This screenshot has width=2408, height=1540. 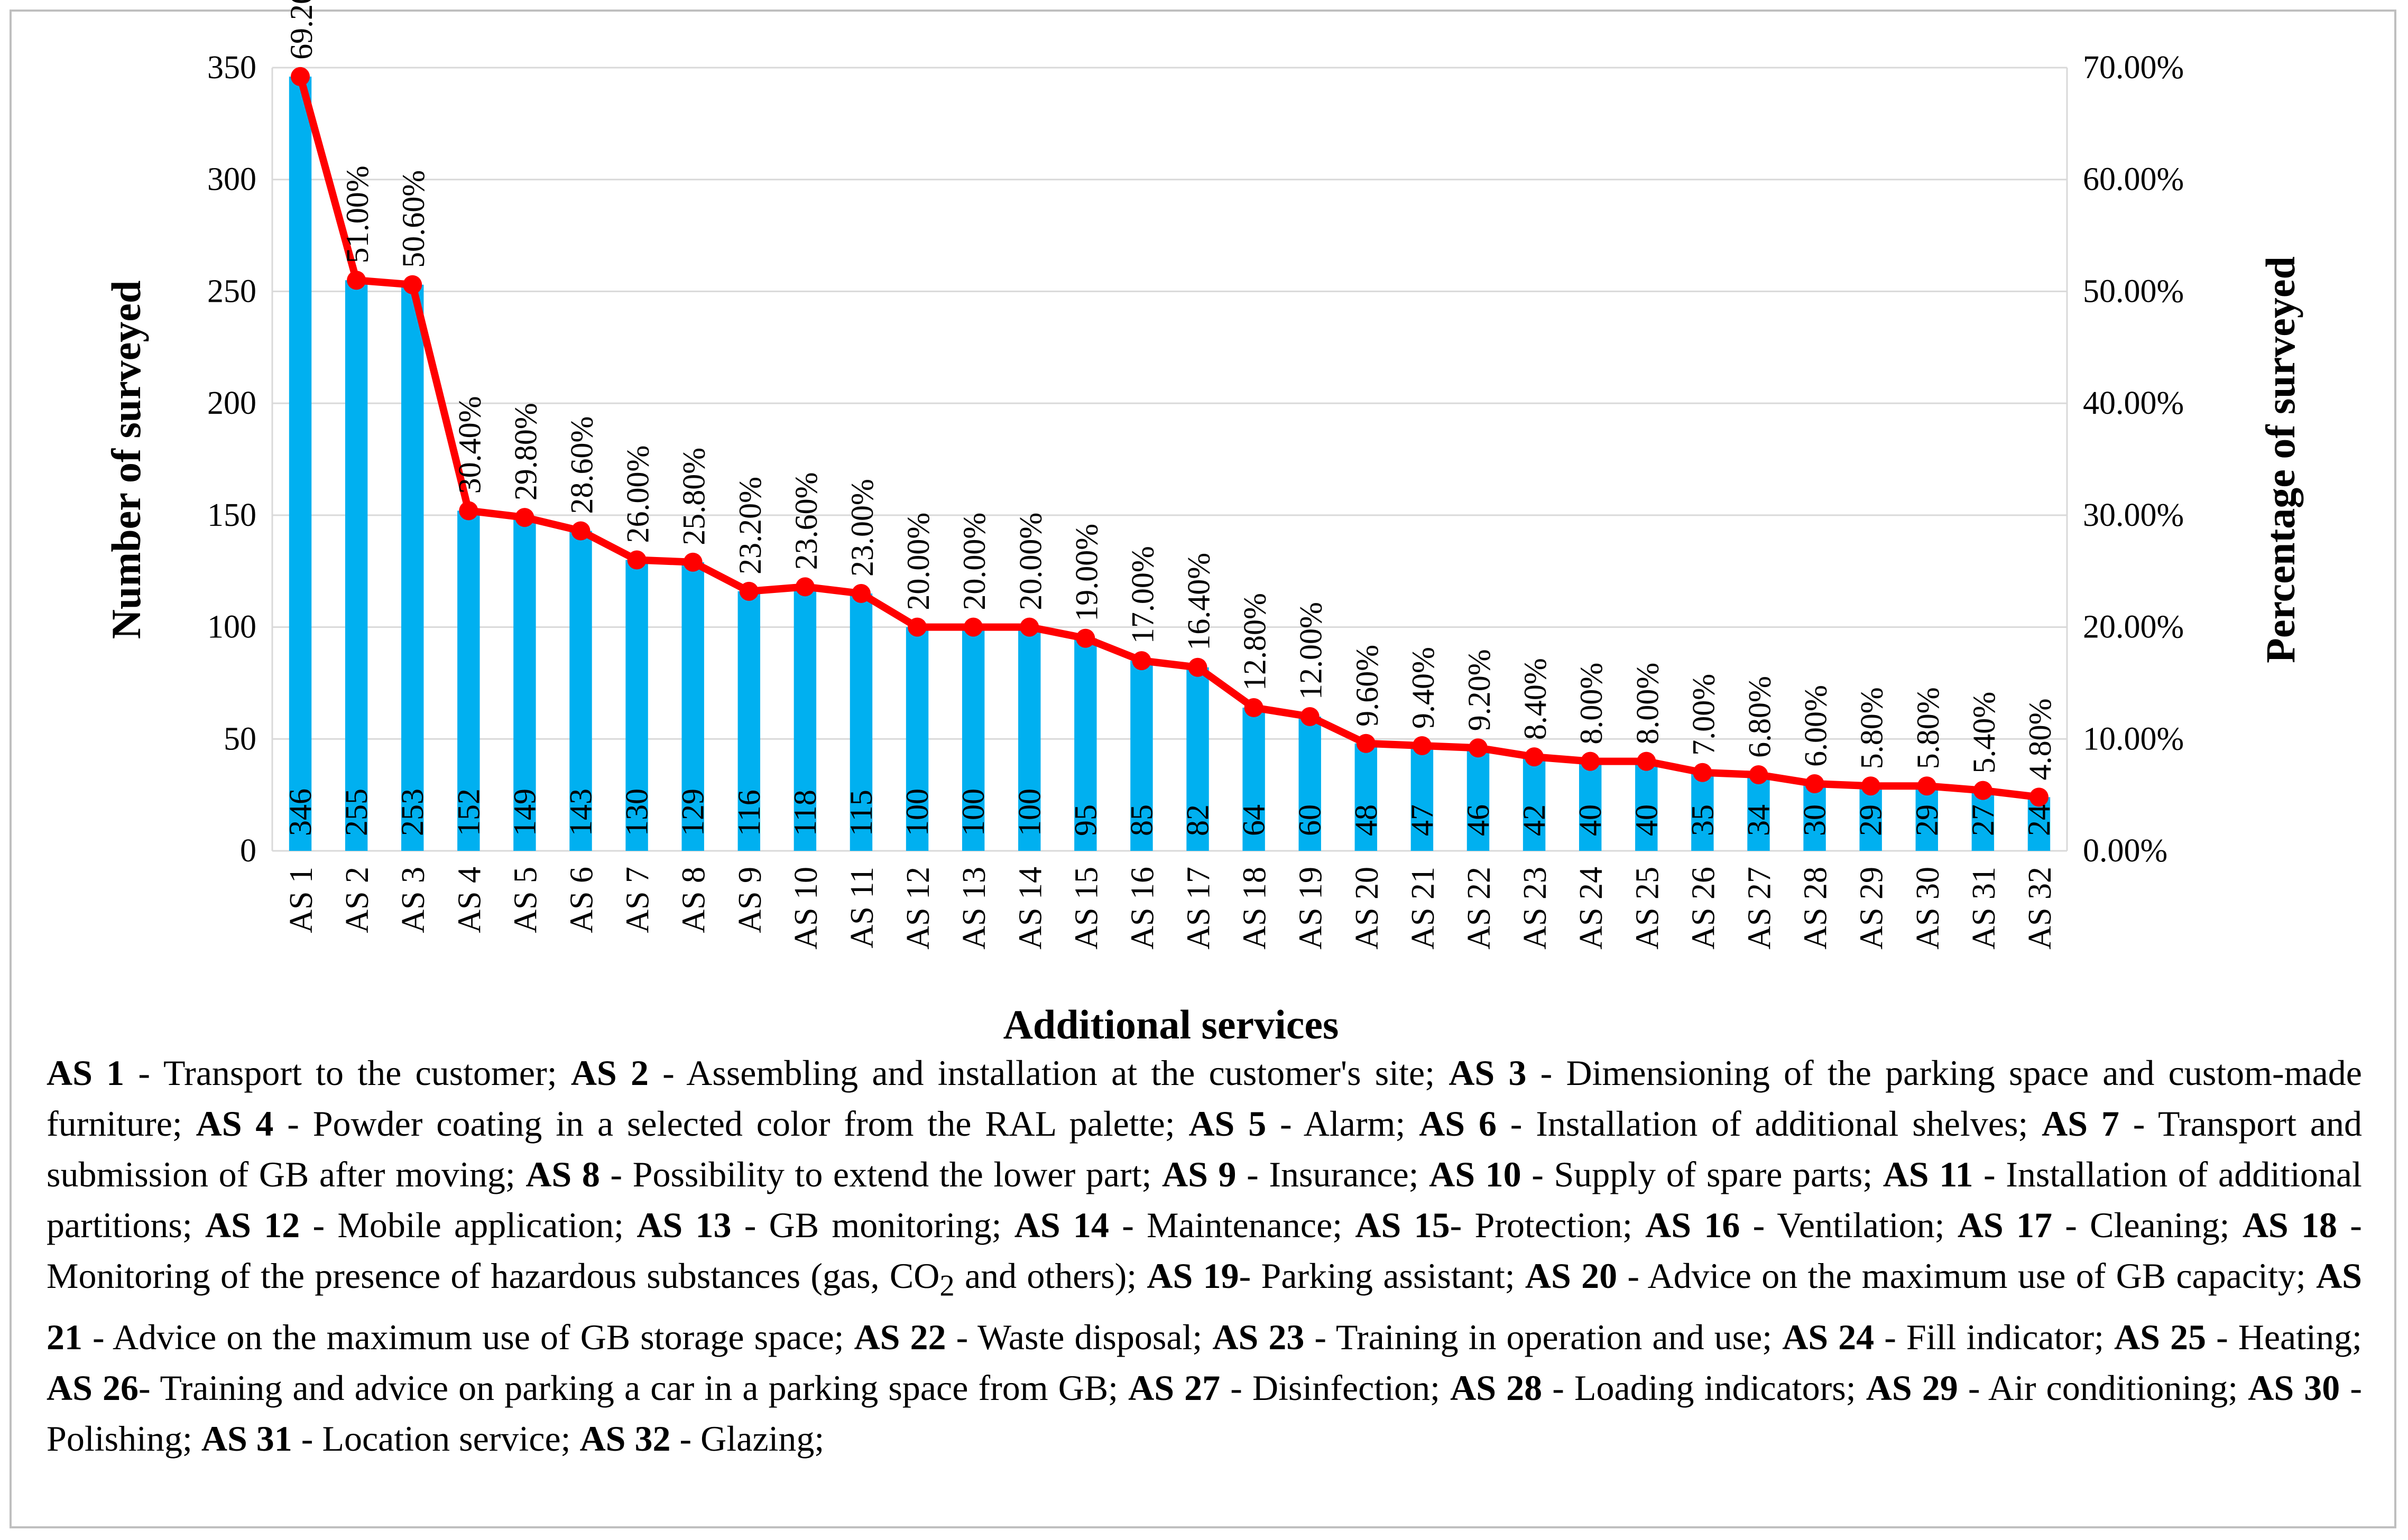 I want to click on percentage-label: 8.00%, so click(x=1591, y=704).